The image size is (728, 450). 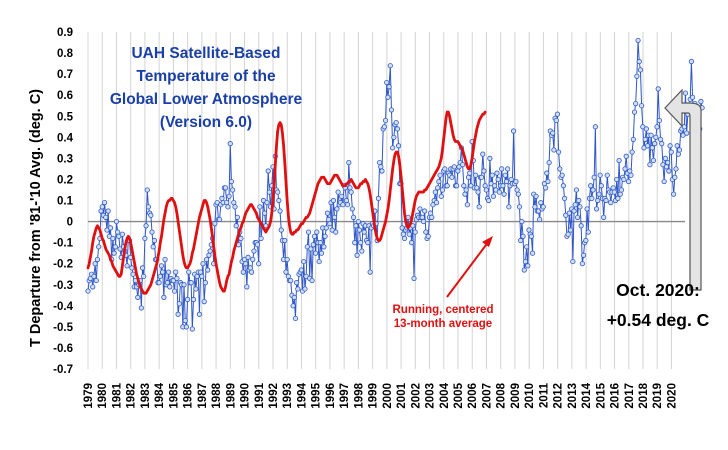 What do you see at coordinates (402, 395) in the screenshot?
I see `x-tick-label: 2001` at bounding box center [402, 395].